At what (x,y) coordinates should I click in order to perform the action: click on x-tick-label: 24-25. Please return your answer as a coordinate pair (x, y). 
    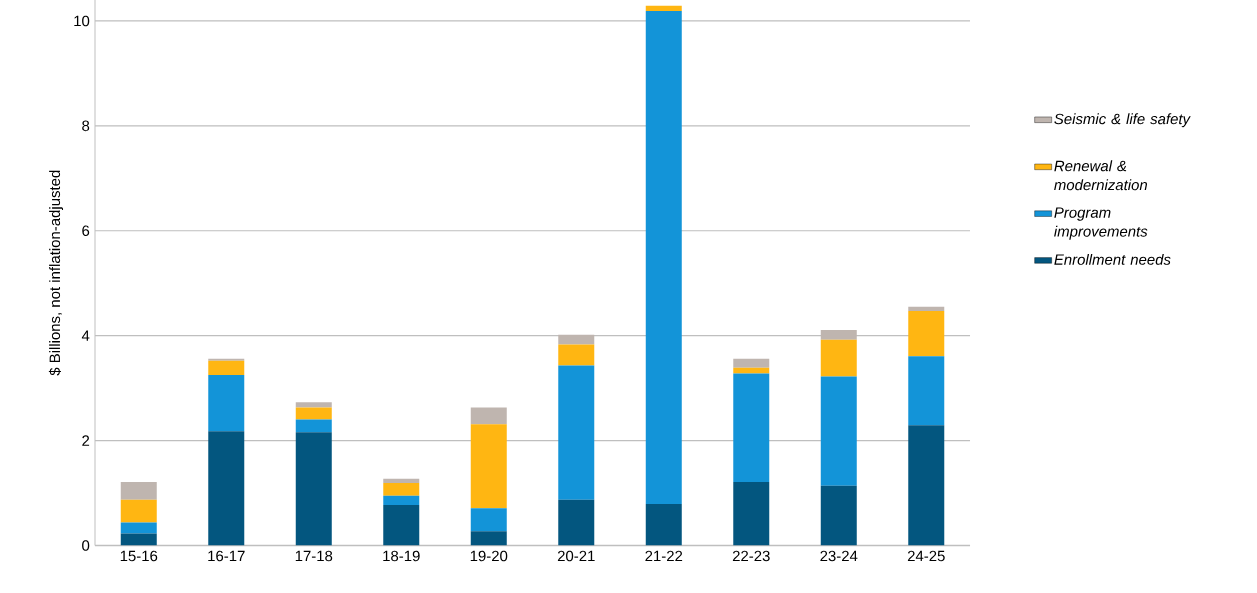
    Looking at the image, I should click on (926, 556).